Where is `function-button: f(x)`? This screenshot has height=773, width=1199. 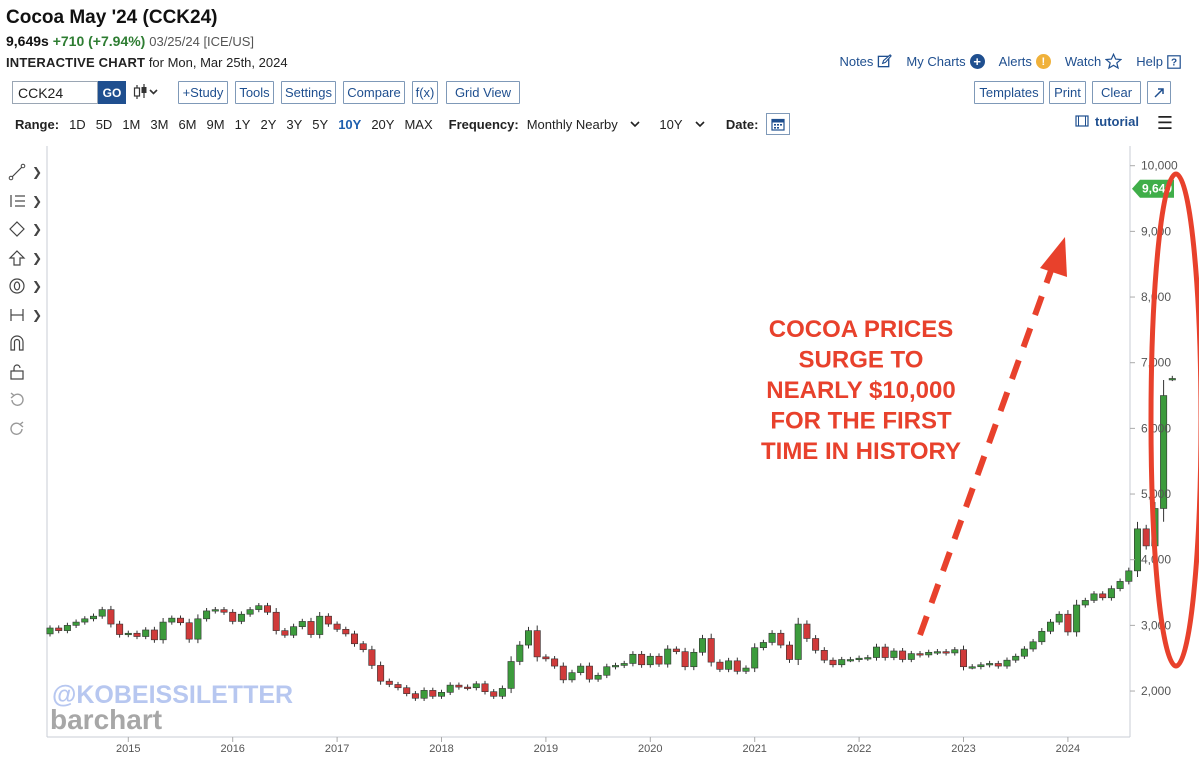 function-button: f(x) is located at coordinates (425, 92).